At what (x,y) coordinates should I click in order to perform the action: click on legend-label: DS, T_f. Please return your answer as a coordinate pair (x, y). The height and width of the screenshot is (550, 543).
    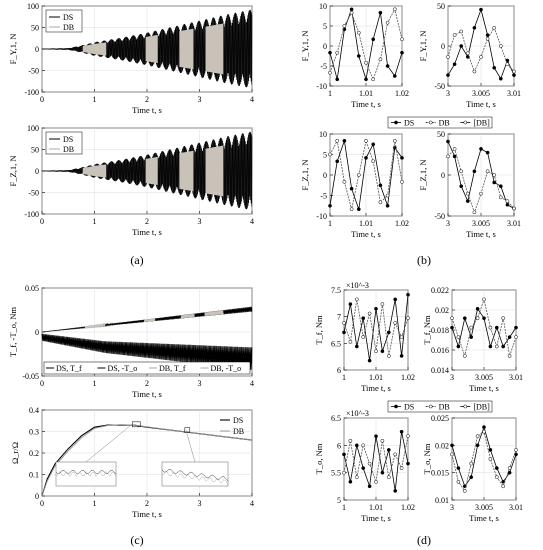
    Looking at the image, I should click on (69, 368).